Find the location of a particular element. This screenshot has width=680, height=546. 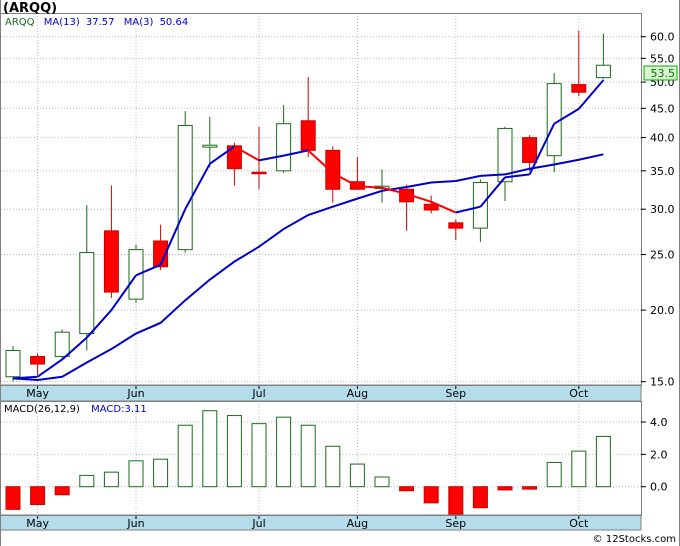

last-price-badge: 53.5 is located at coordinates (660, 73).